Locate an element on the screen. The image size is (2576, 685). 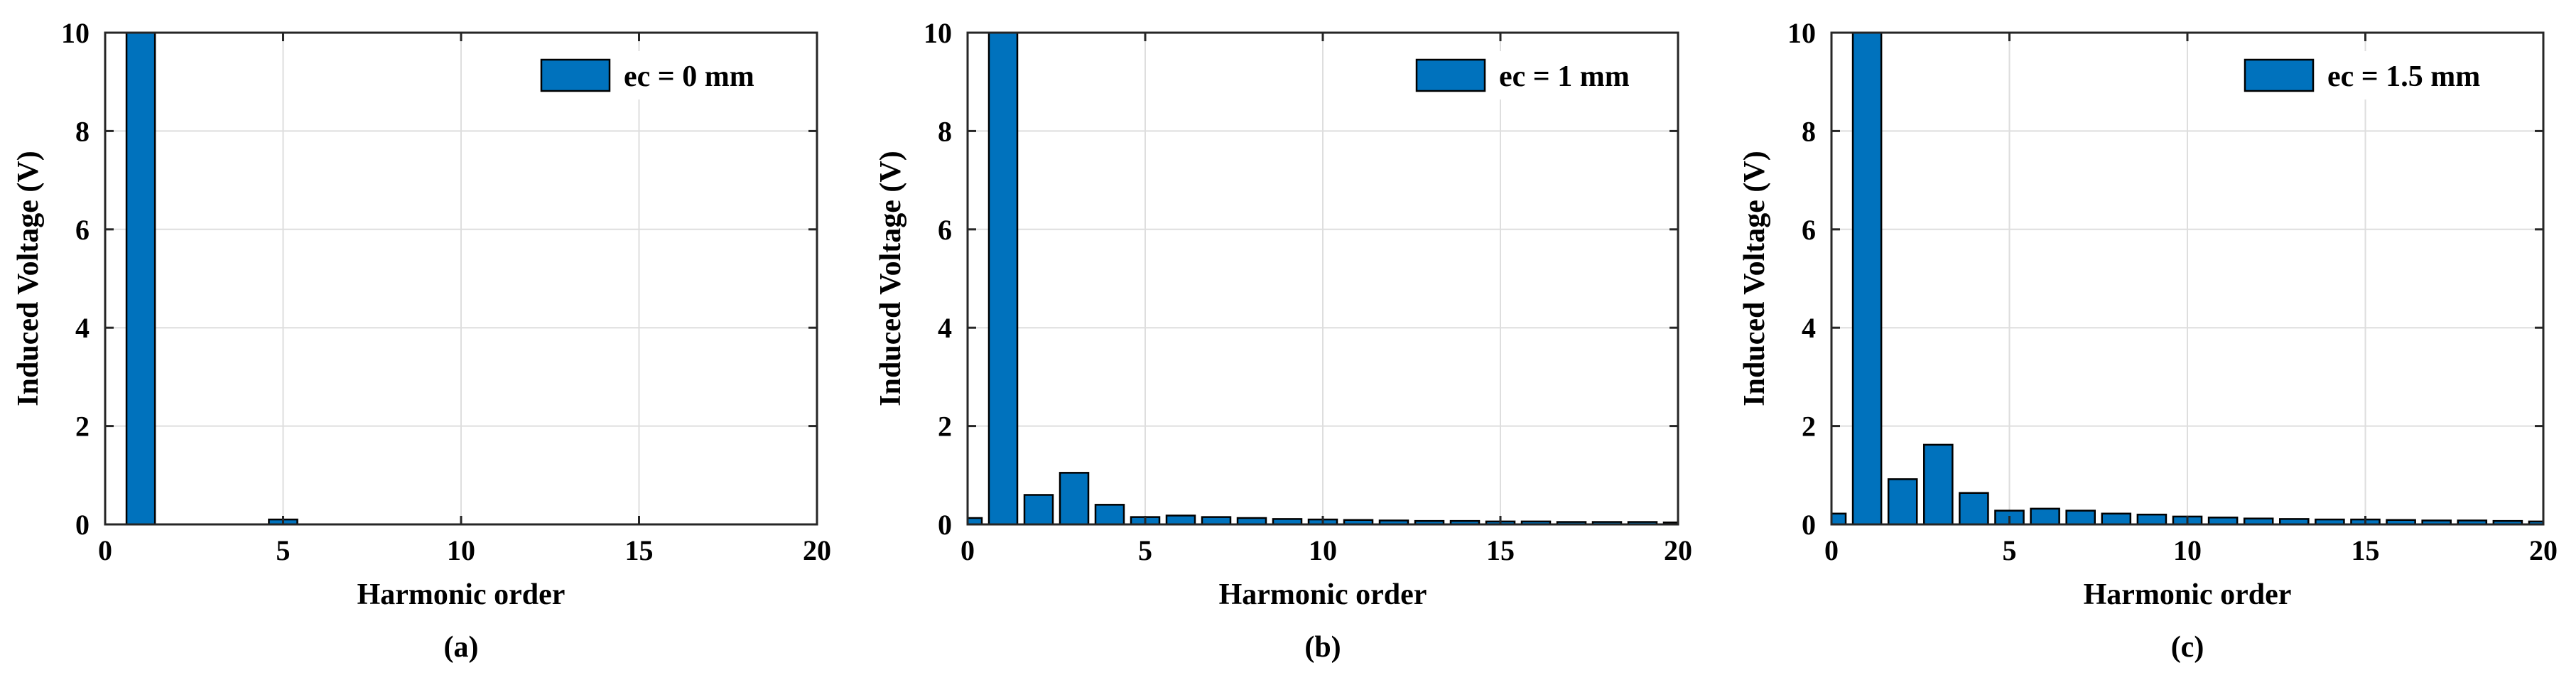
legend-label: ec = 1.5 mm is located at coordinates (2403, 76).